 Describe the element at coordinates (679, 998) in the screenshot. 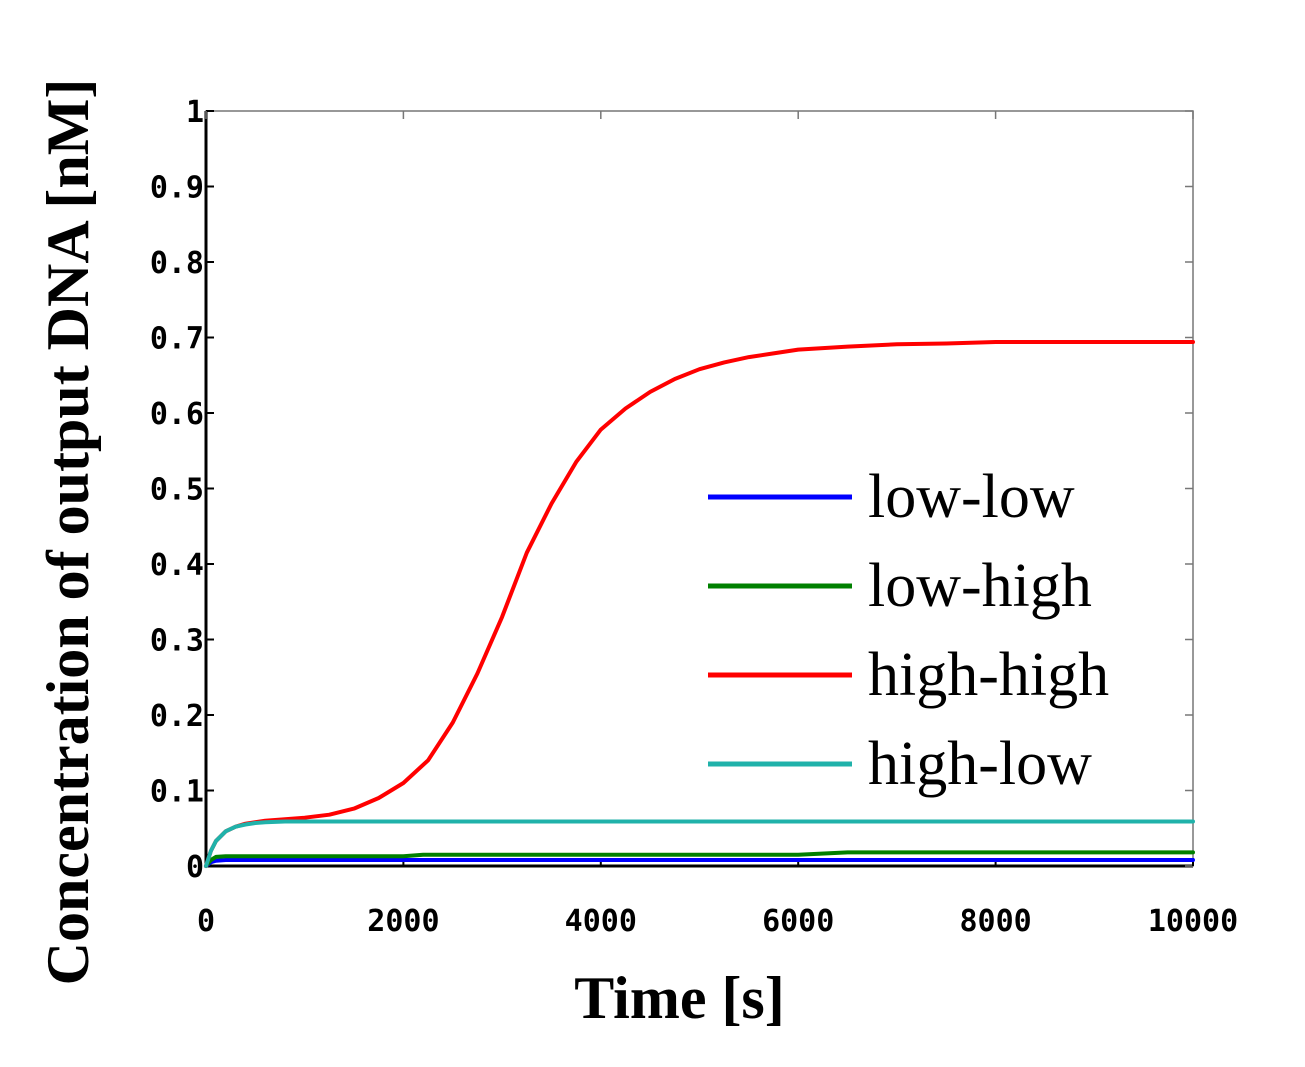

I see `x-axis-title: Time [s]` at that location.